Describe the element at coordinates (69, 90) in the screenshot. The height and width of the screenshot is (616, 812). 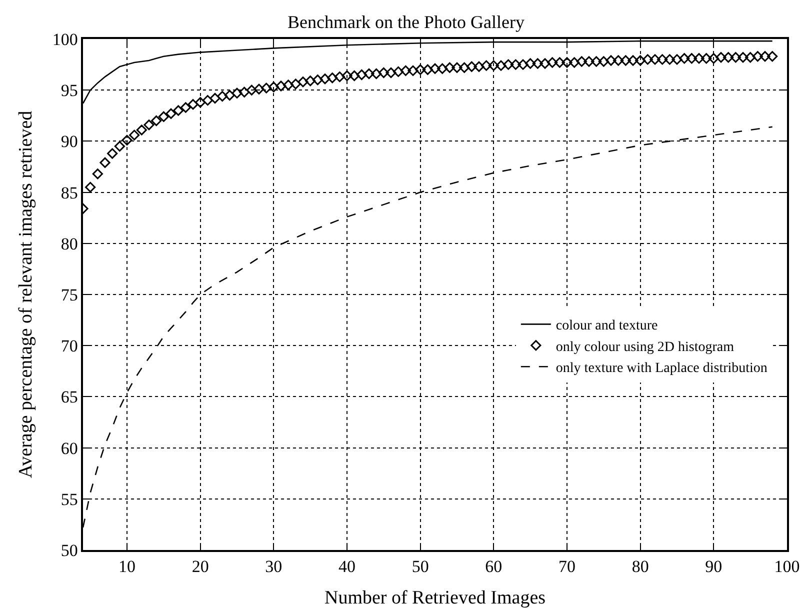
I see `y-tick-label: 95` at that location.